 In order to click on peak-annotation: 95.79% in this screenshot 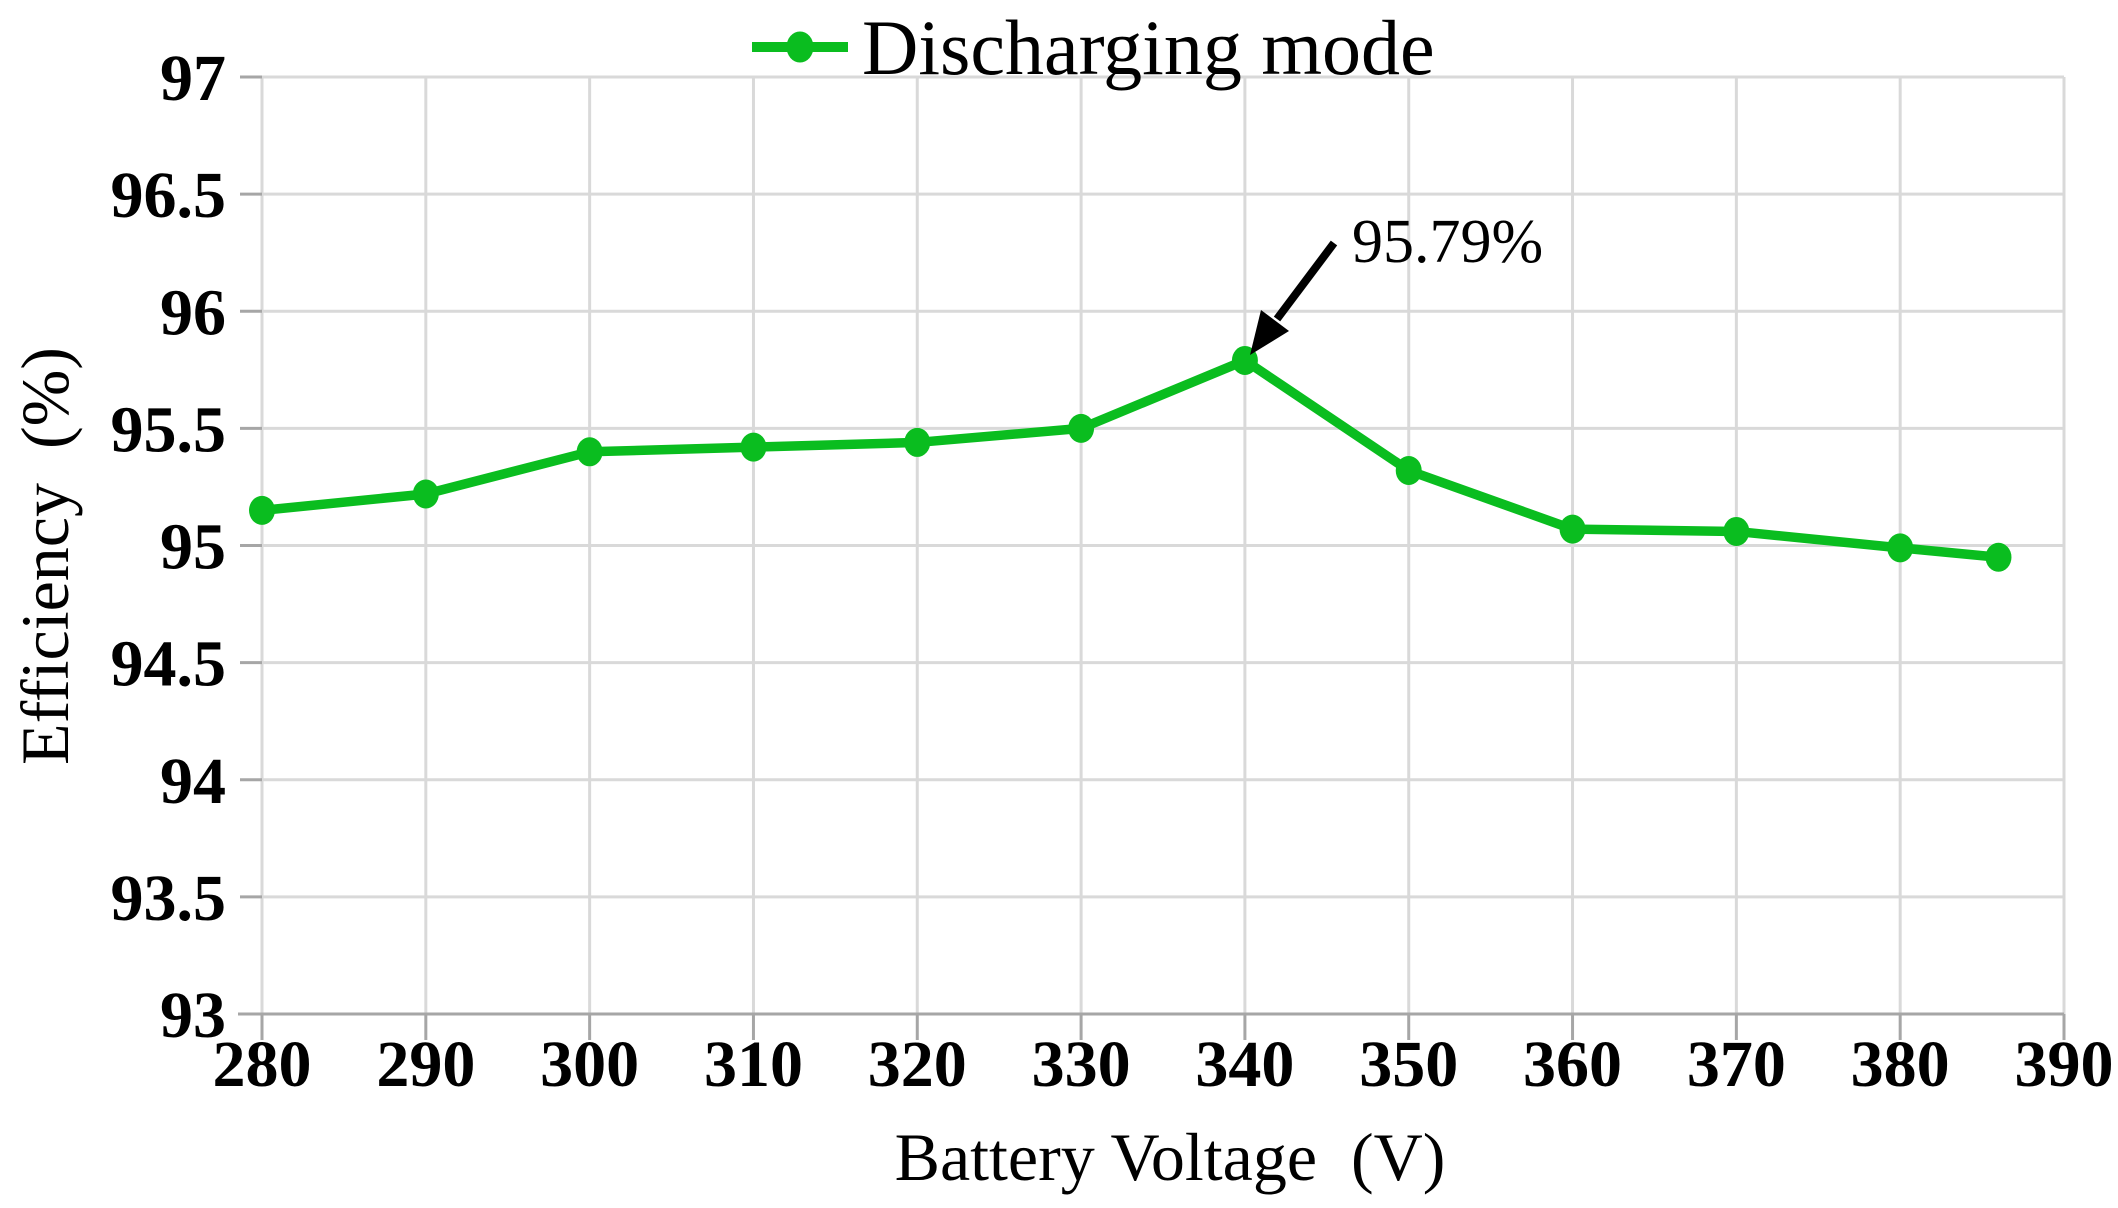, I will do `click(1396, 281)`.